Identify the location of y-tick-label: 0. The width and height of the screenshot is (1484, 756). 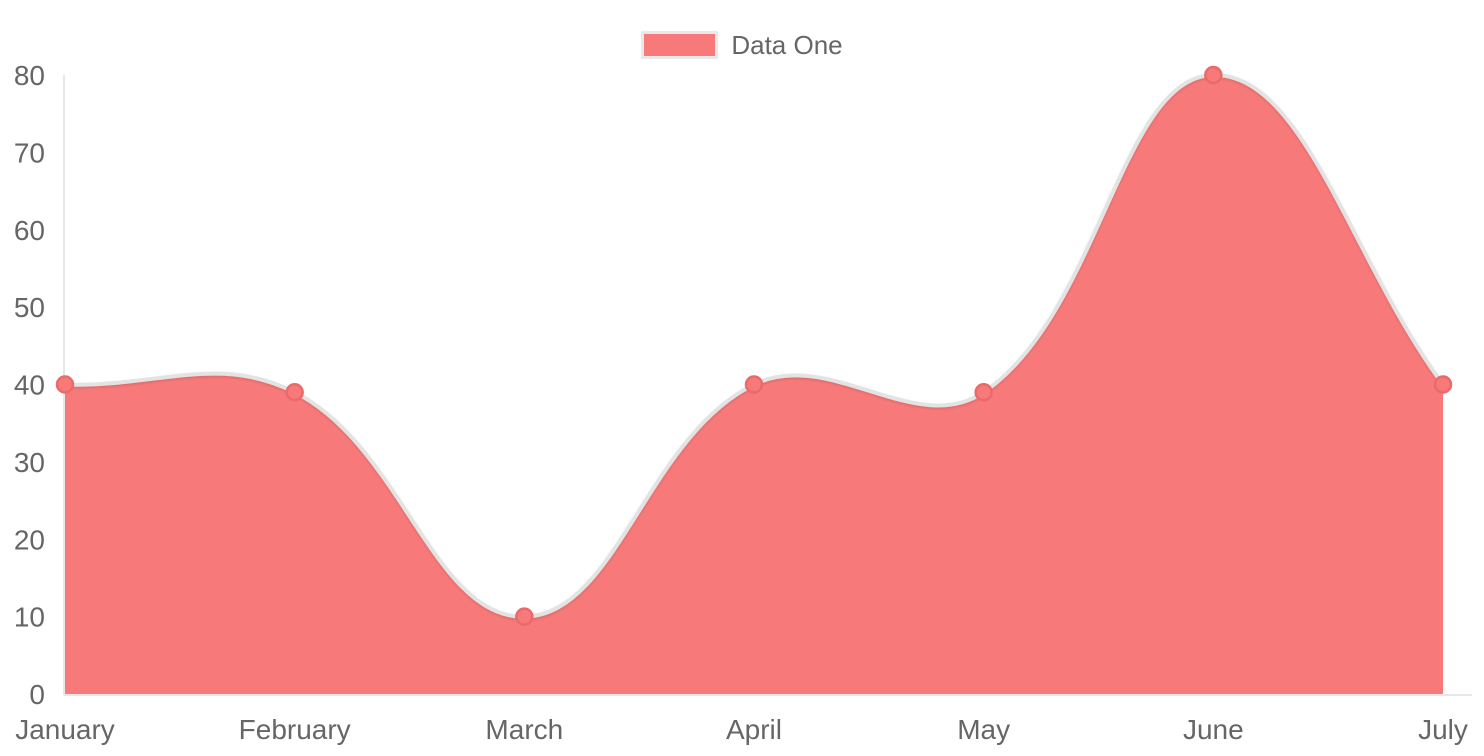
(37, 694).